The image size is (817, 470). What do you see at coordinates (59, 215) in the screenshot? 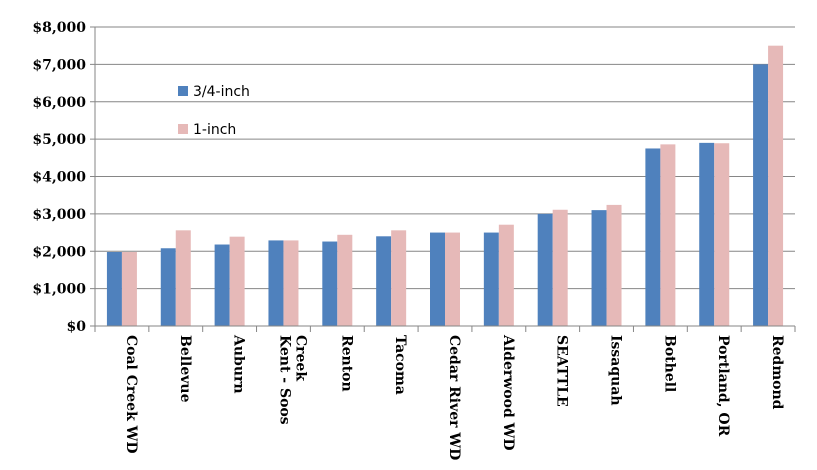
I see `y-tick-label: $3,000` at bounding box center [59, 215].